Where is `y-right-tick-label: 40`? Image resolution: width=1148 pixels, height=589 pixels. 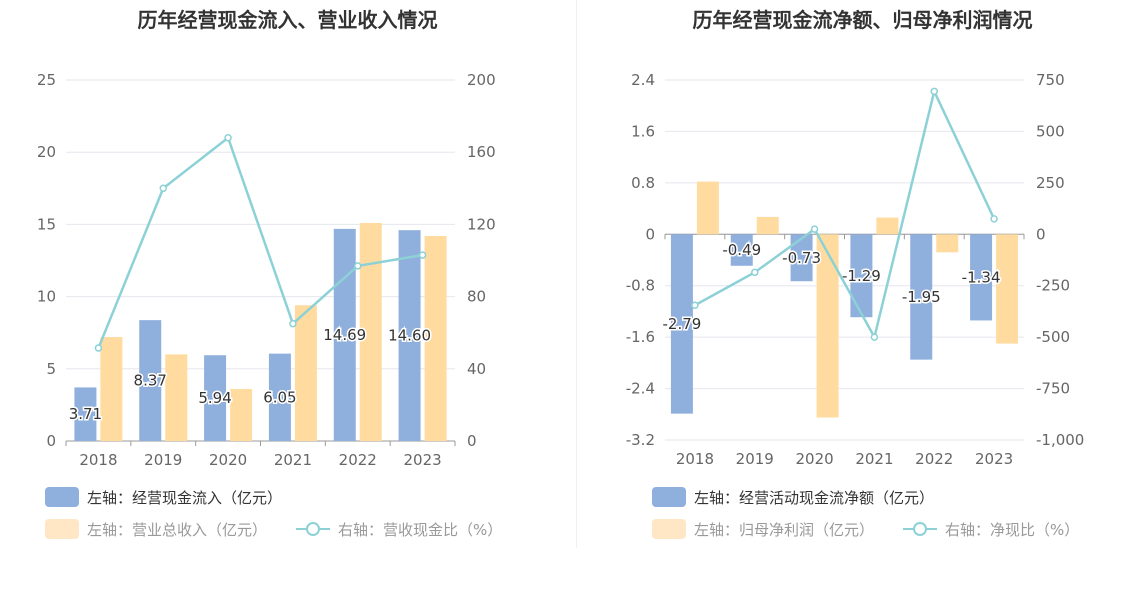 y-right-tick-label: 40 is located at coordinates (476, 369).